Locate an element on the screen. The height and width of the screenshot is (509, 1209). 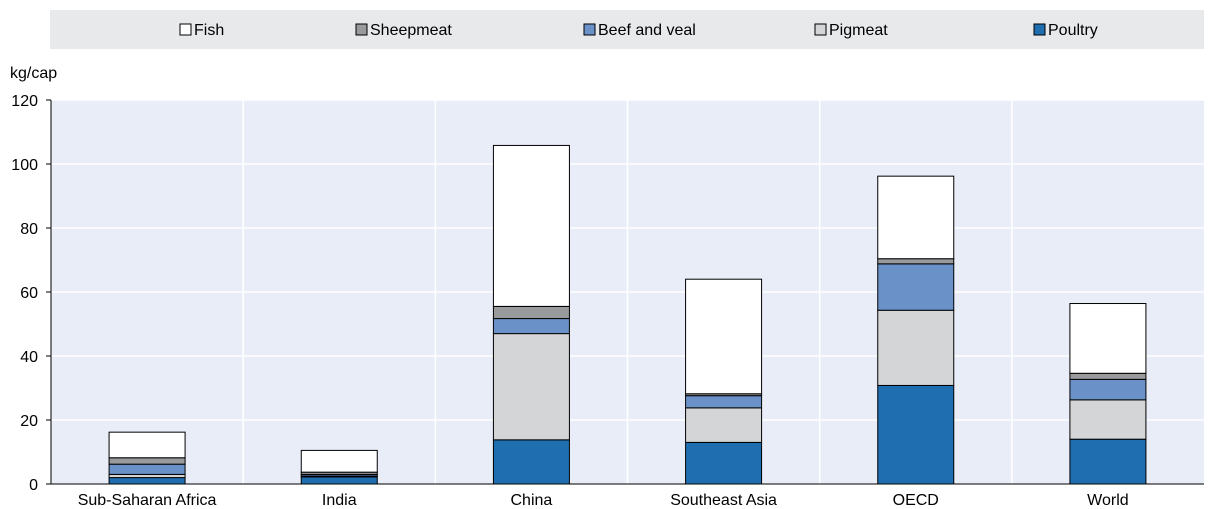
y-tick-label: 0 is located at coordinates (33, 485).